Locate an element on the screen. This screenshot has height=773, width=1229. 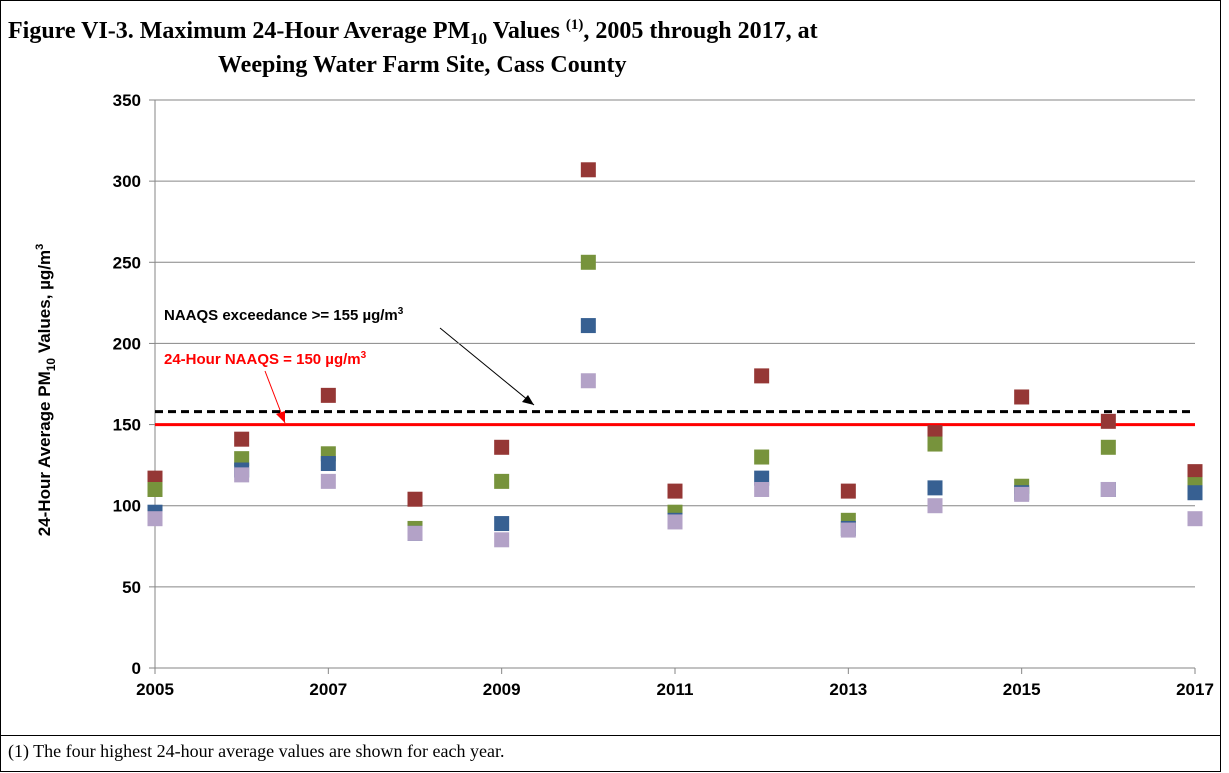
y-tick-label: 300 is located at coordinates (127, 181).